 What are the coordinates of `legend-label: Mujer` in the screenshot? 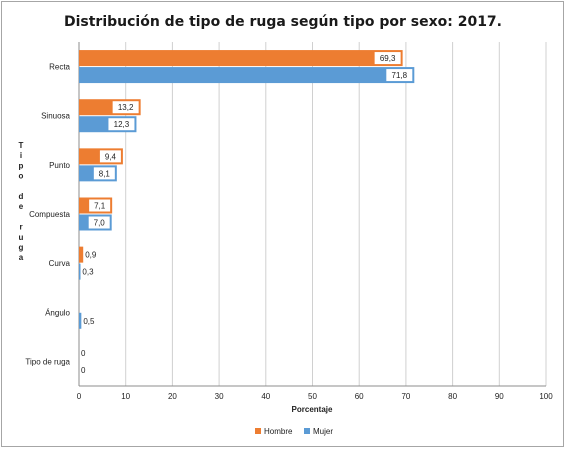 It's located at (323, 431).